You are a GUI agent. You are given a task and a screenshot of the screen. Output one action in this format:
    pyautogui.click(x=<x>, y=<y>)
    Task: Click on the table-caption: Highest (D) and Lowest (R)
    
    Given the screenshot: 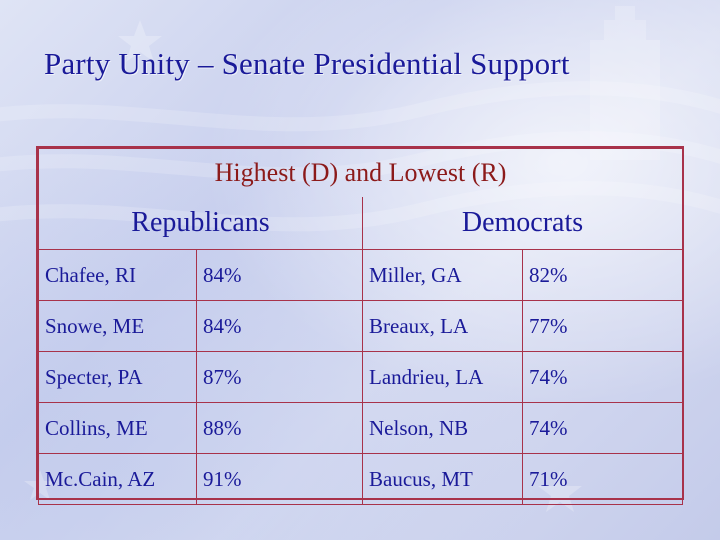 What is the action you would take?
    pyautogui.click(x=360, y=172)
    